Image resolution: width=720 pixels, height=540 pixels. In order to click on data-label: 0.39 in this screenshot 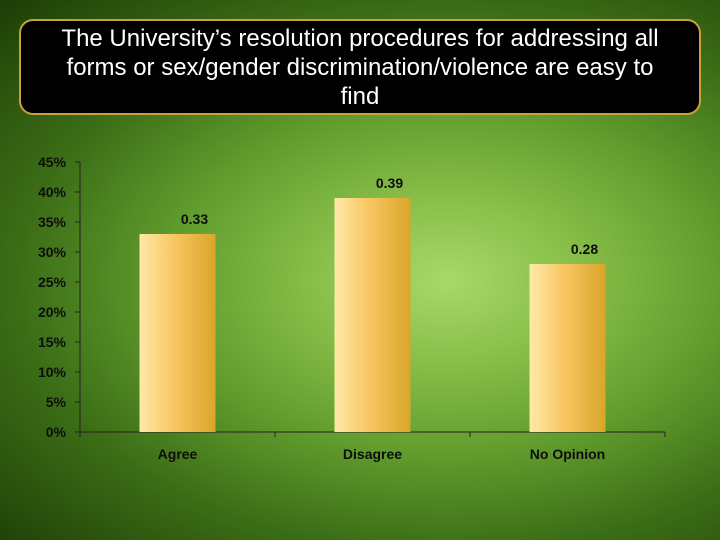, I will do `click(389, 183)`.